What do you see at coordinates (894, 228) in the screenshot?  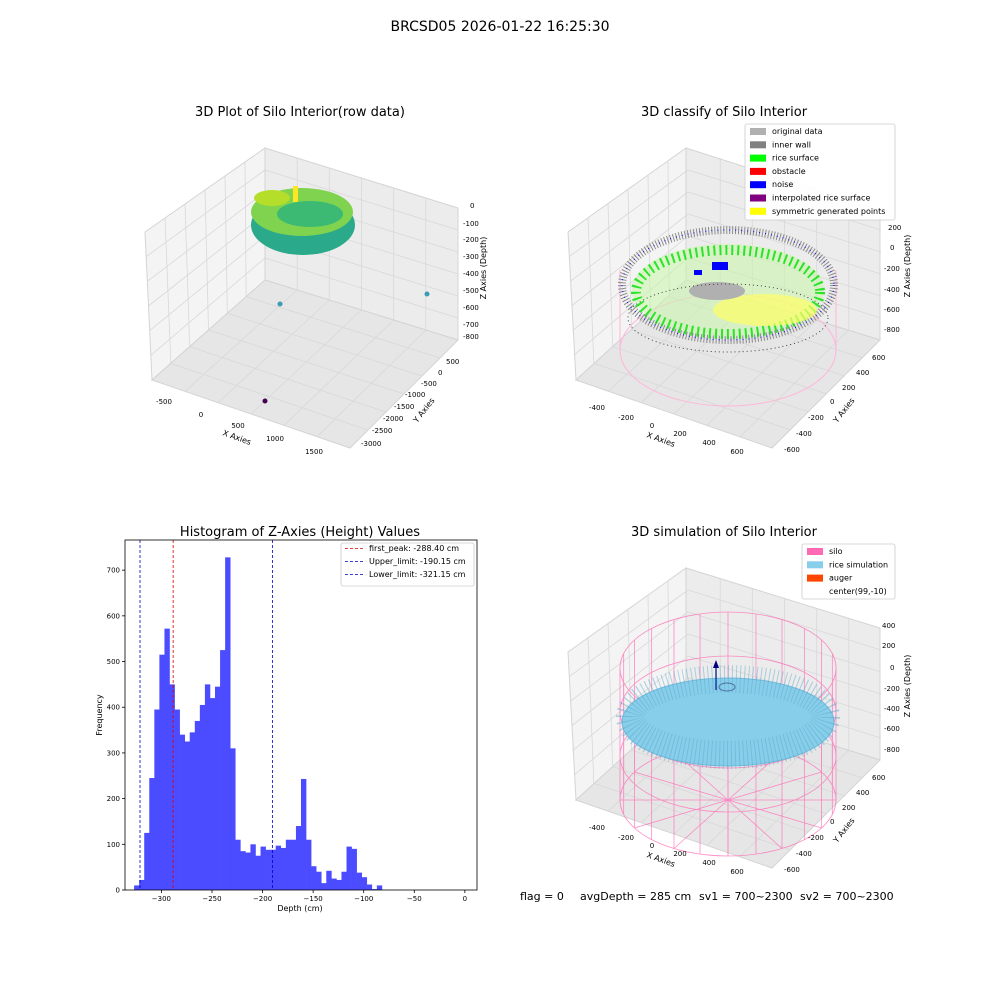 I see `z-tick-label: 200` at bounding box center [894, 228].